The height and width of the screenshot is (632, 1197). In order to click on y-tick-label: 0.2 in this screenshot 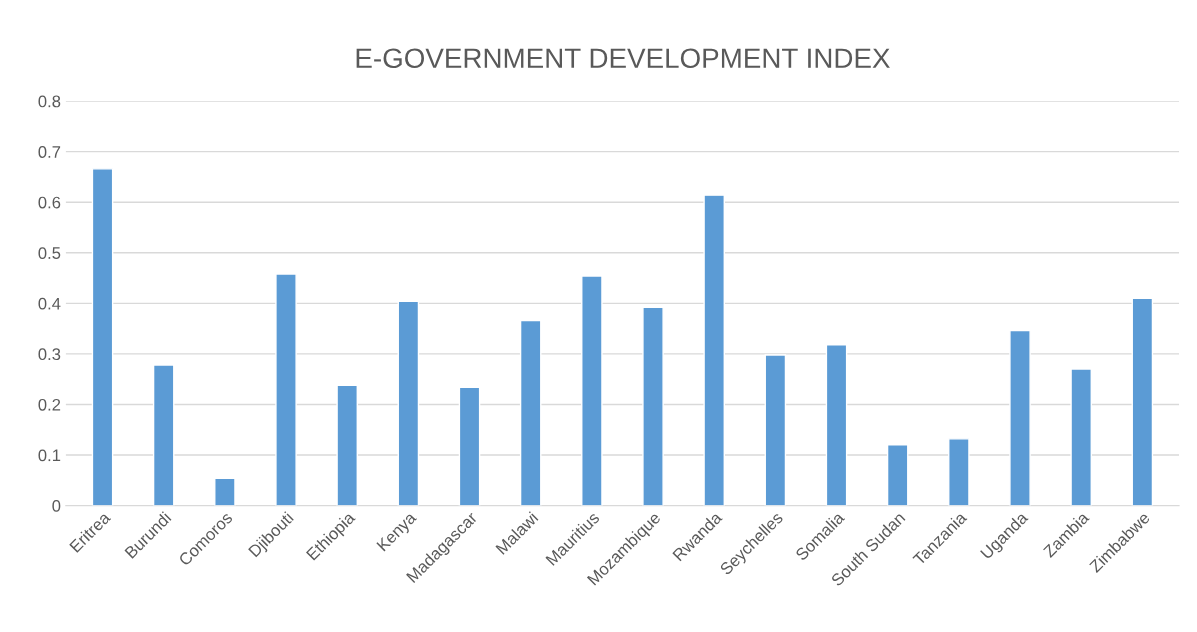, I will do `click(49, 404)`.